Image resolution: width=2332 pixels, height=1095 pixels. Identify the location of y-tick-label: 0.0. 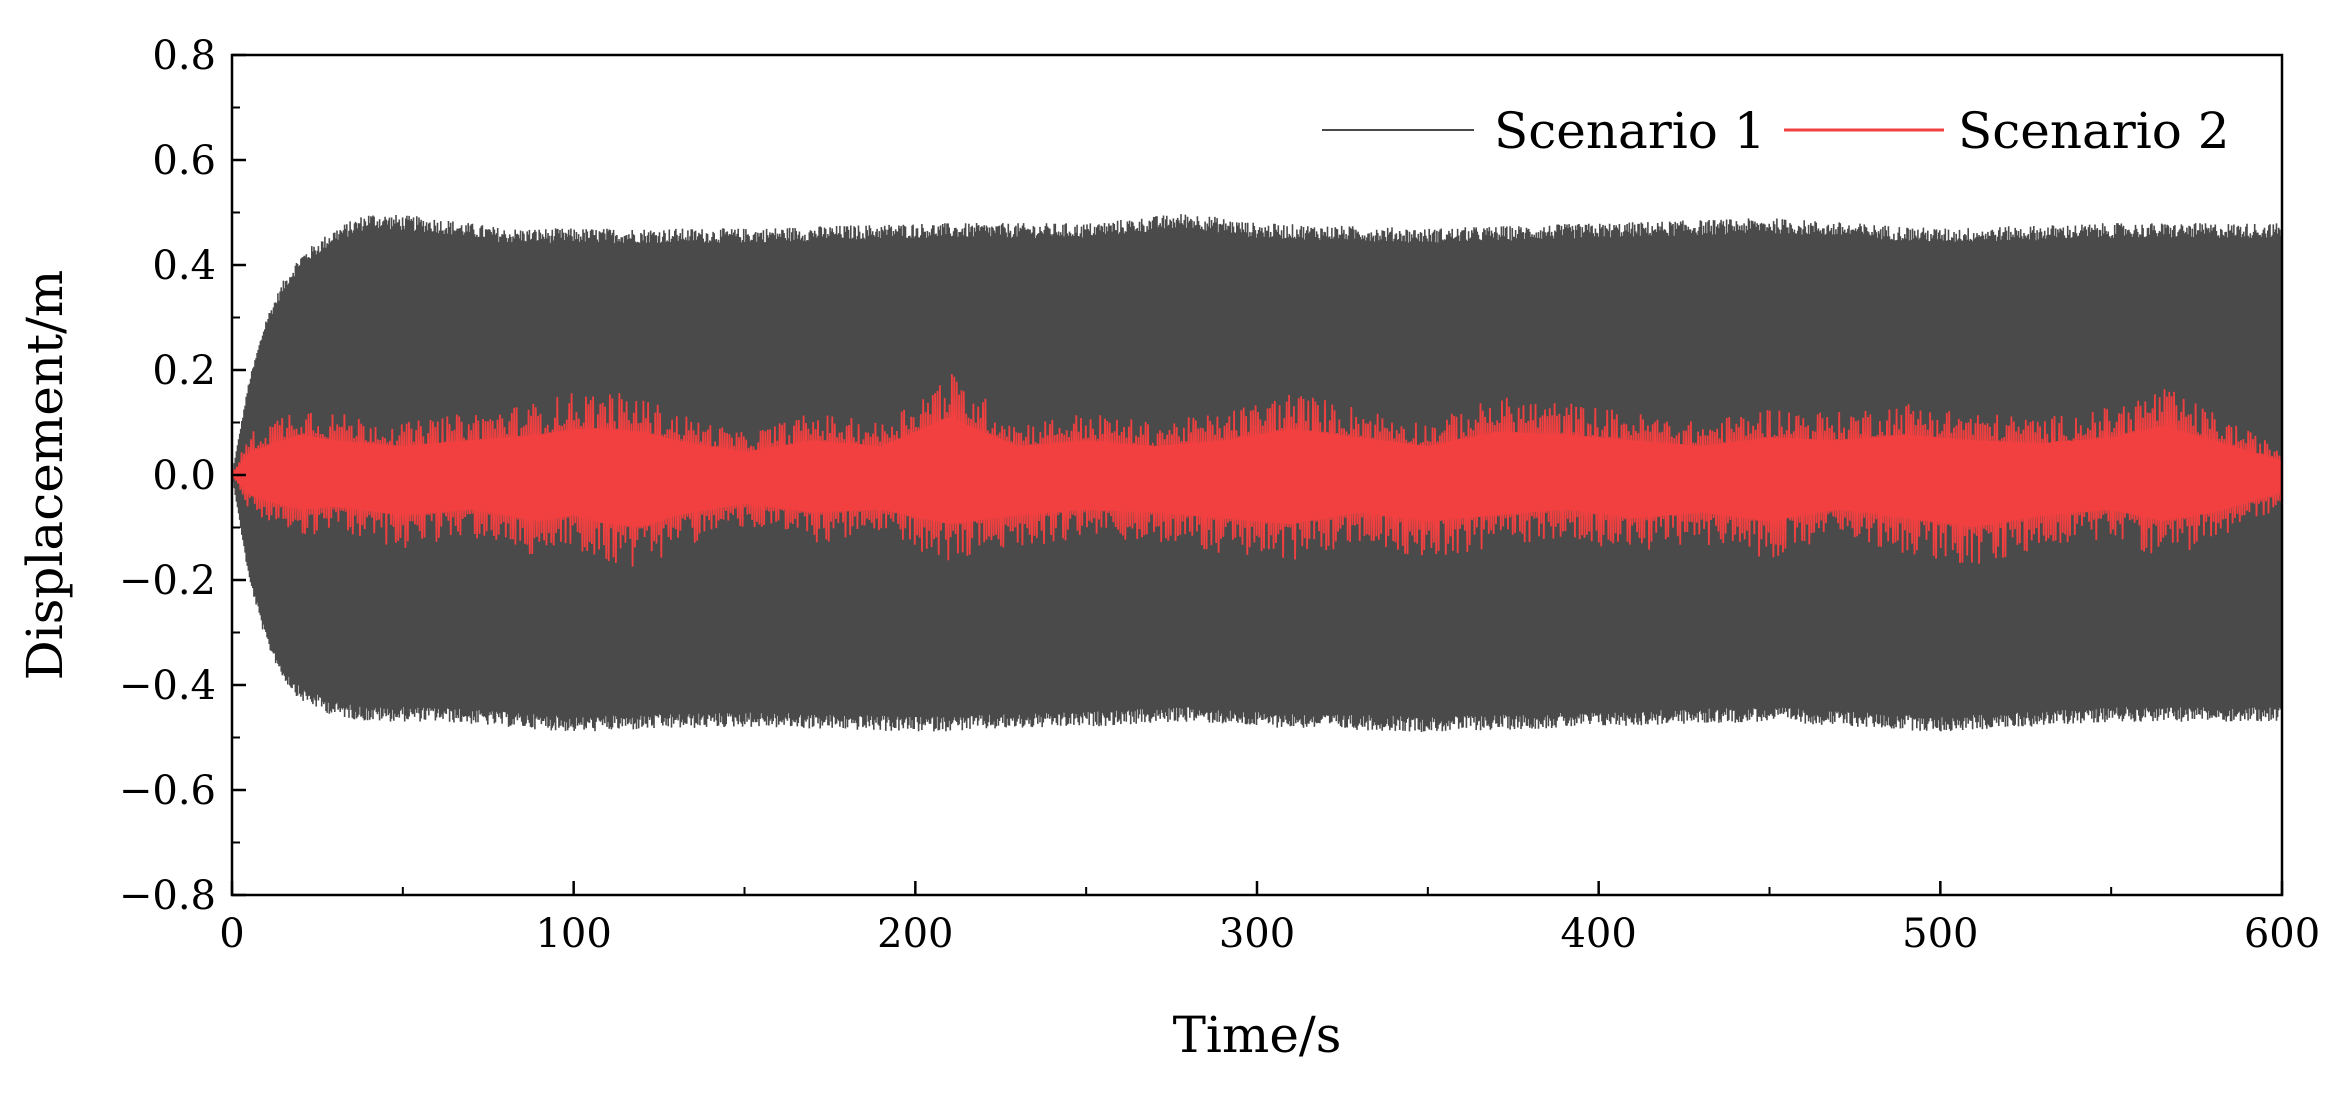
(184, 476).